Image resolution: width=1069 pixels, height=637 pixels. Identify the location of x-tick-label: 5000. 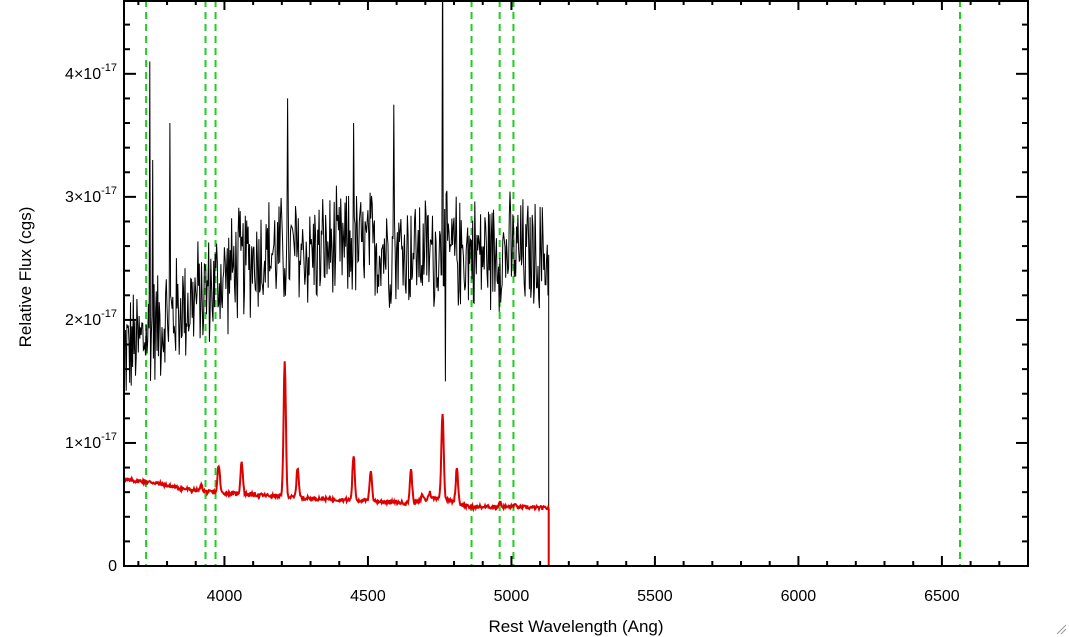
(512, 596).